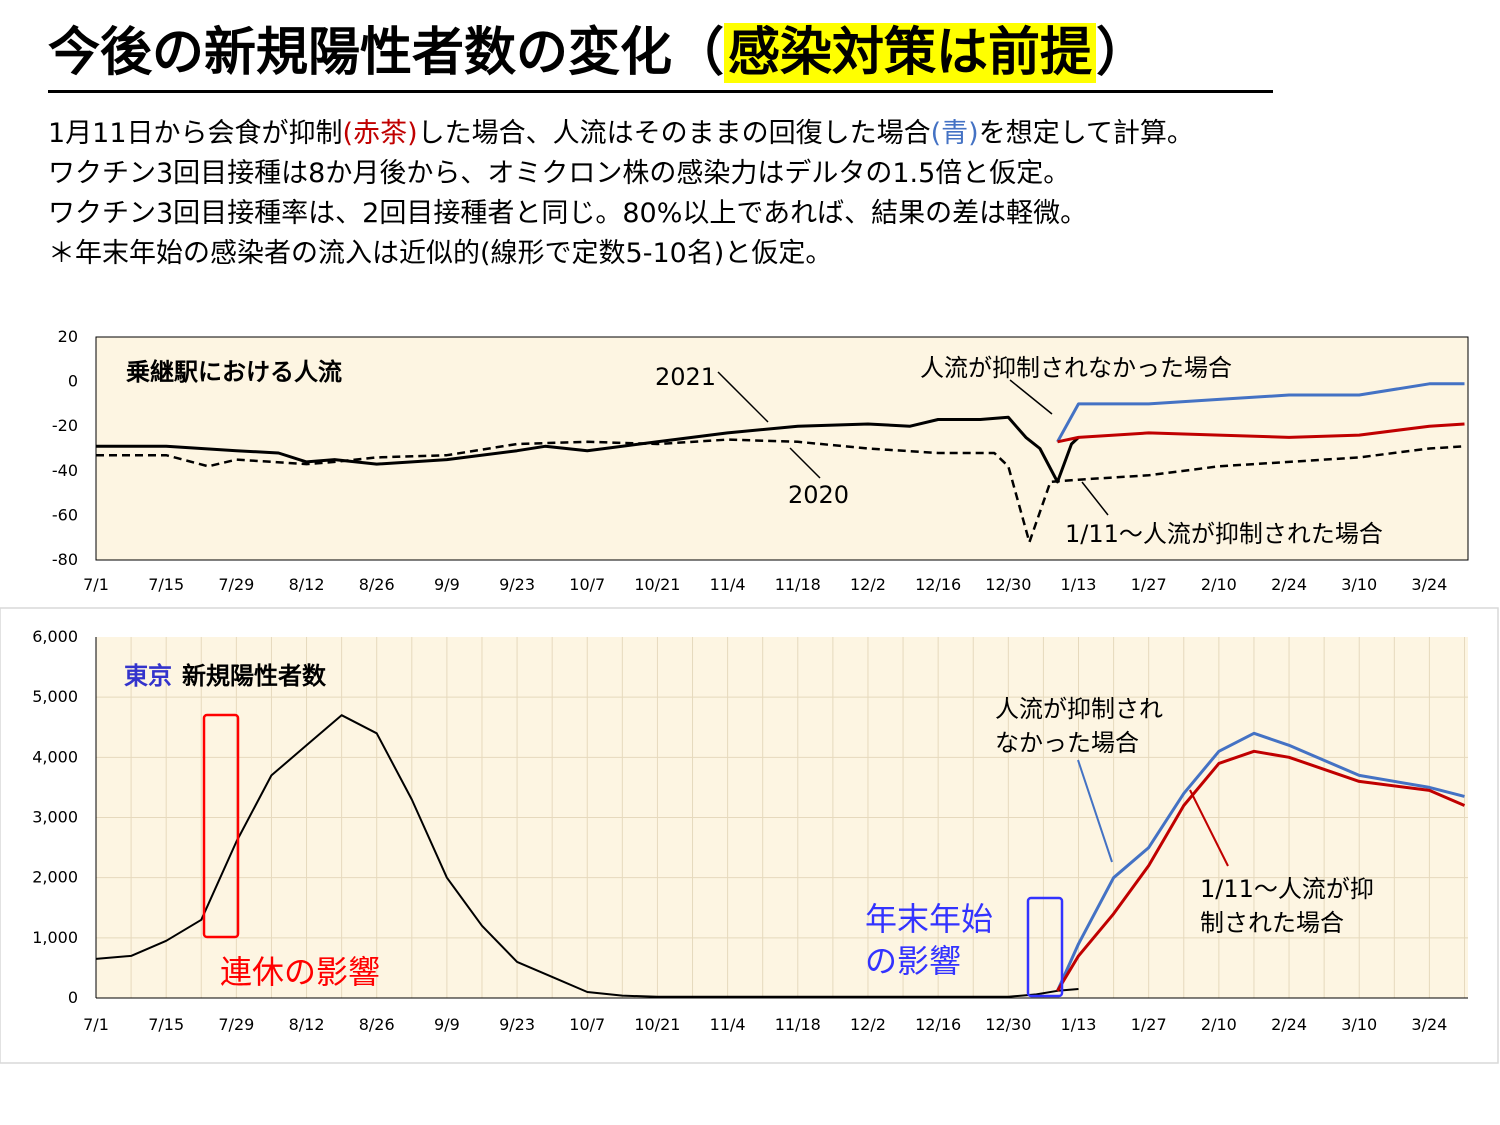  I want to click on x-tick-label: 3/24, so click(1429, 1024).